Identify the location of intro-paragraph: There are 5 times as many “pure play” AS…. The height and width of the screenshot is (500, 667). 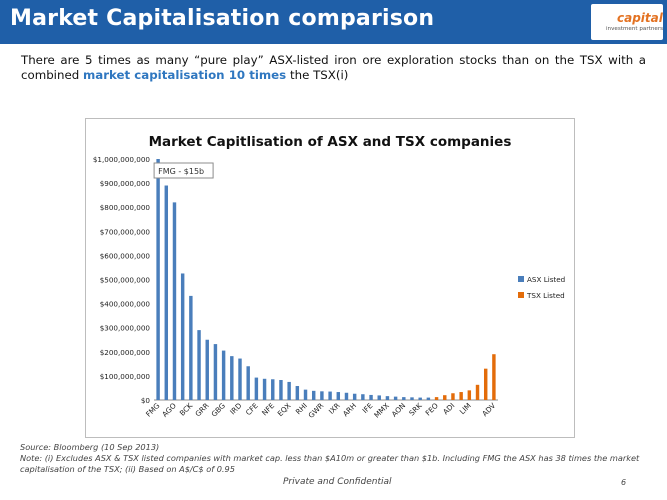
(333, 68).